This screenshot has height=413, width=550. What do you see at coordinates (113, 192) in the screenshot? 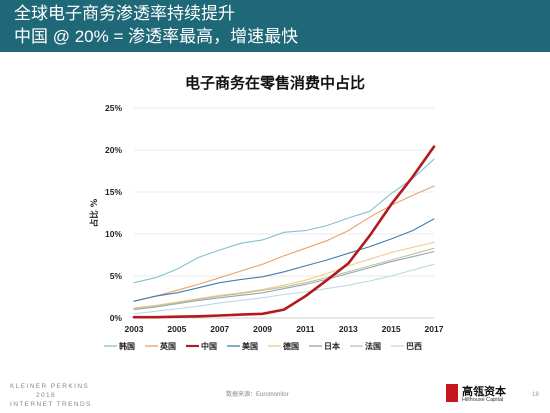
I see `y-tick-label: 15%` at bounding box center [113, 192].